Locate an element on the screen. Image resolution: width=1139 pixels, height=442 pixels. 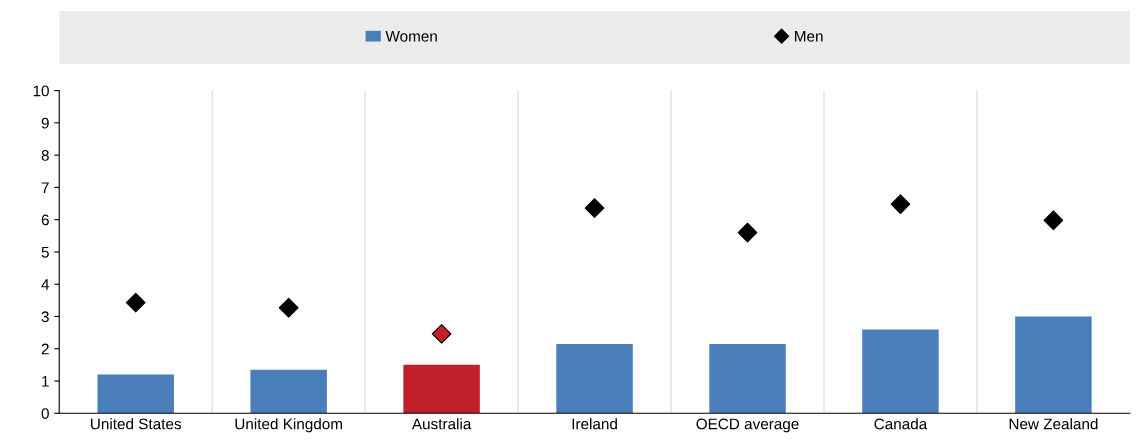
x-tick-label: United Kingdom is located at coordinates (288, 425).